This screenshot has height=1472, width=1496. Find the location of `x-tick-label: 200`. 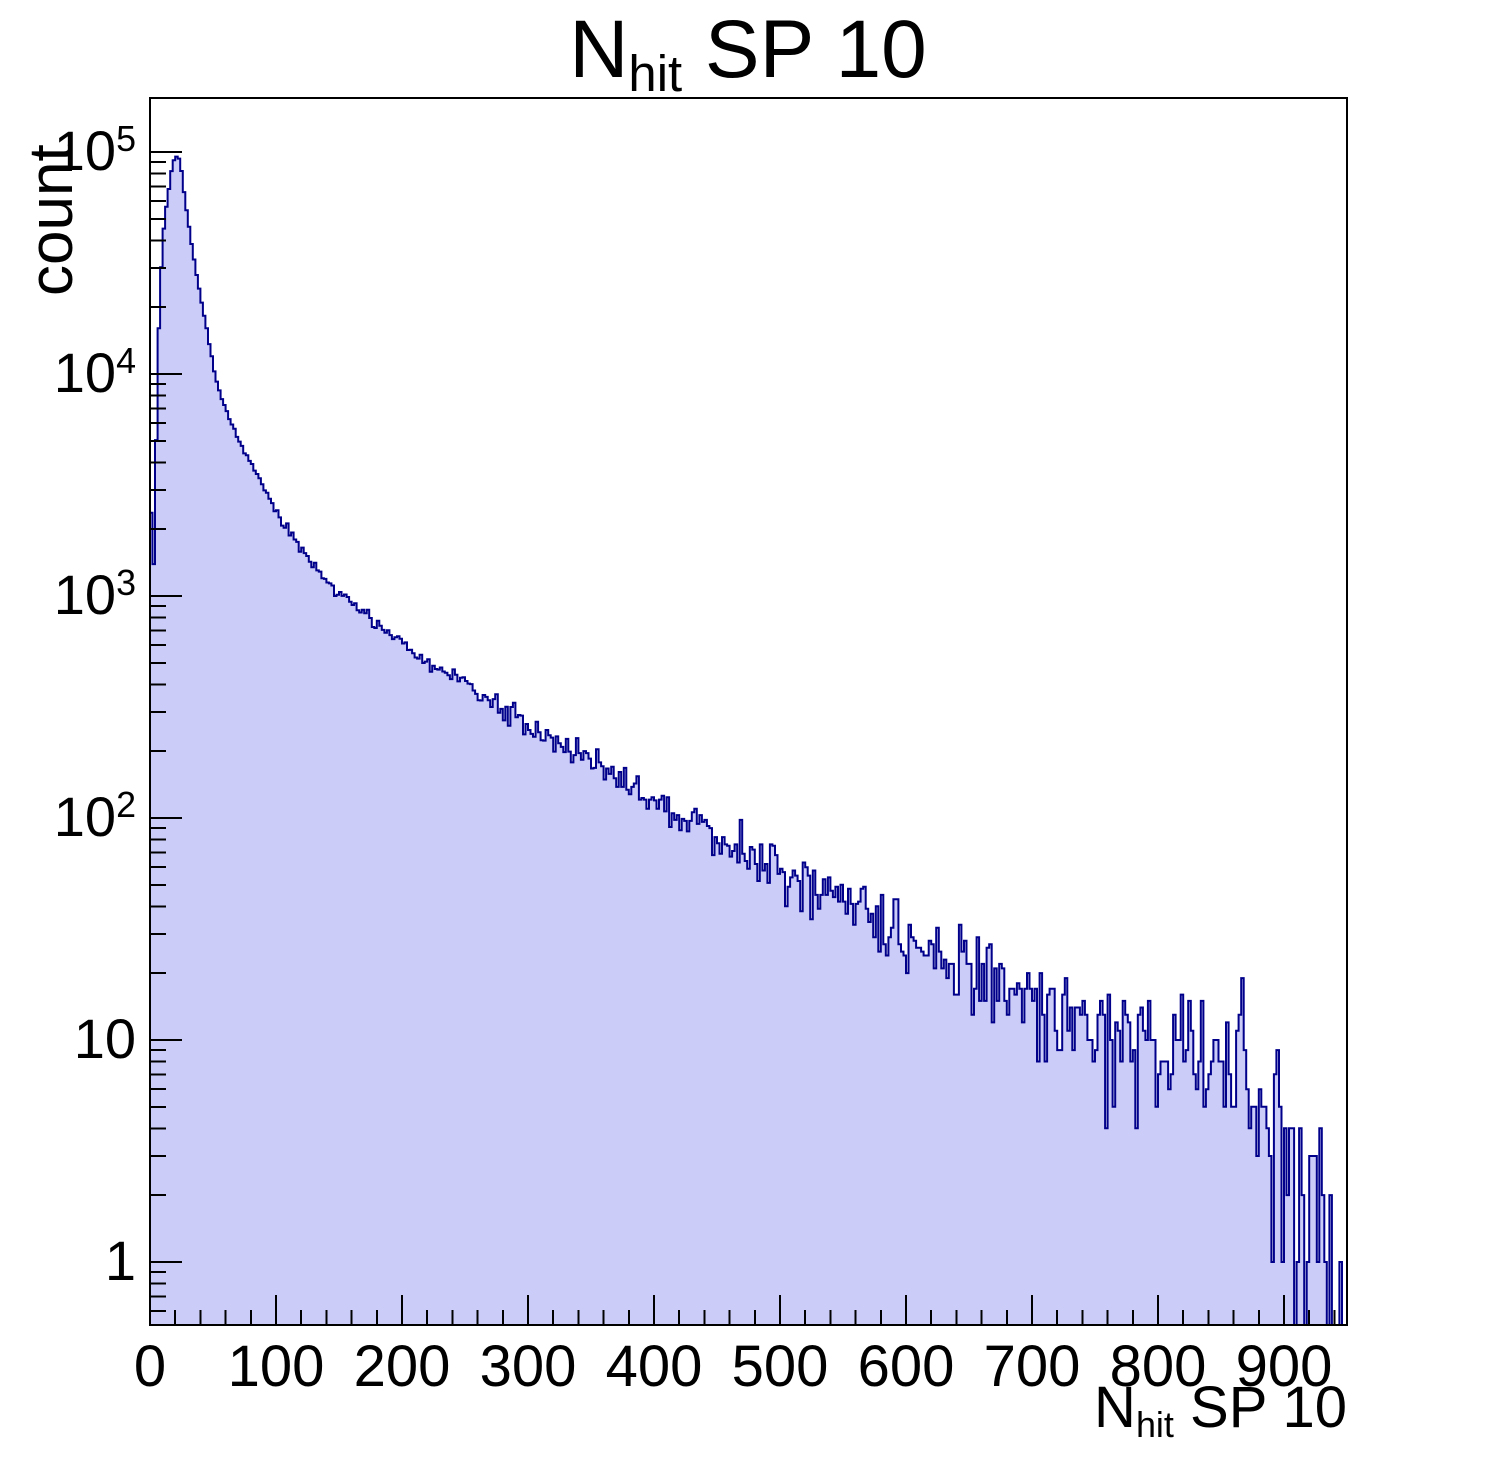

x-tick-label: 200 is located at coordinates (402, 1366).